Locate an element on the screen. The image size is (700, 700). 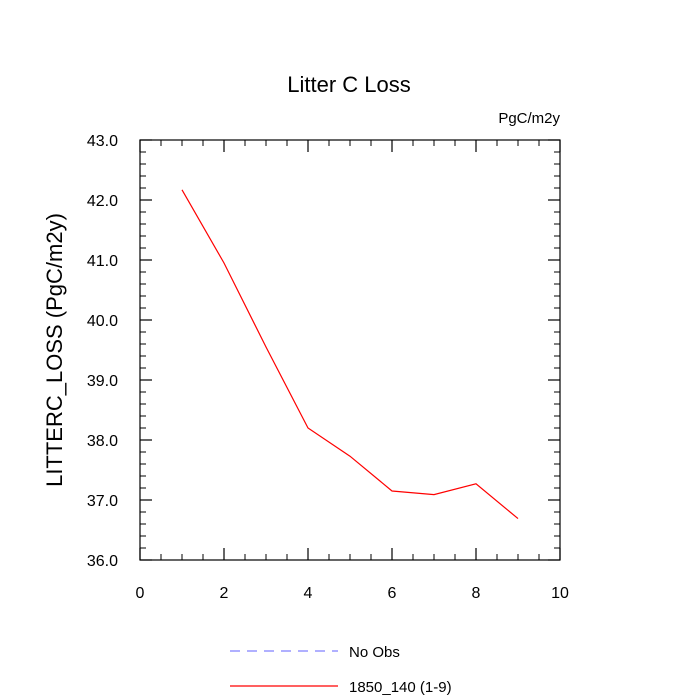
y-tick-label: 42.0 is located at coordinates (102, 201).